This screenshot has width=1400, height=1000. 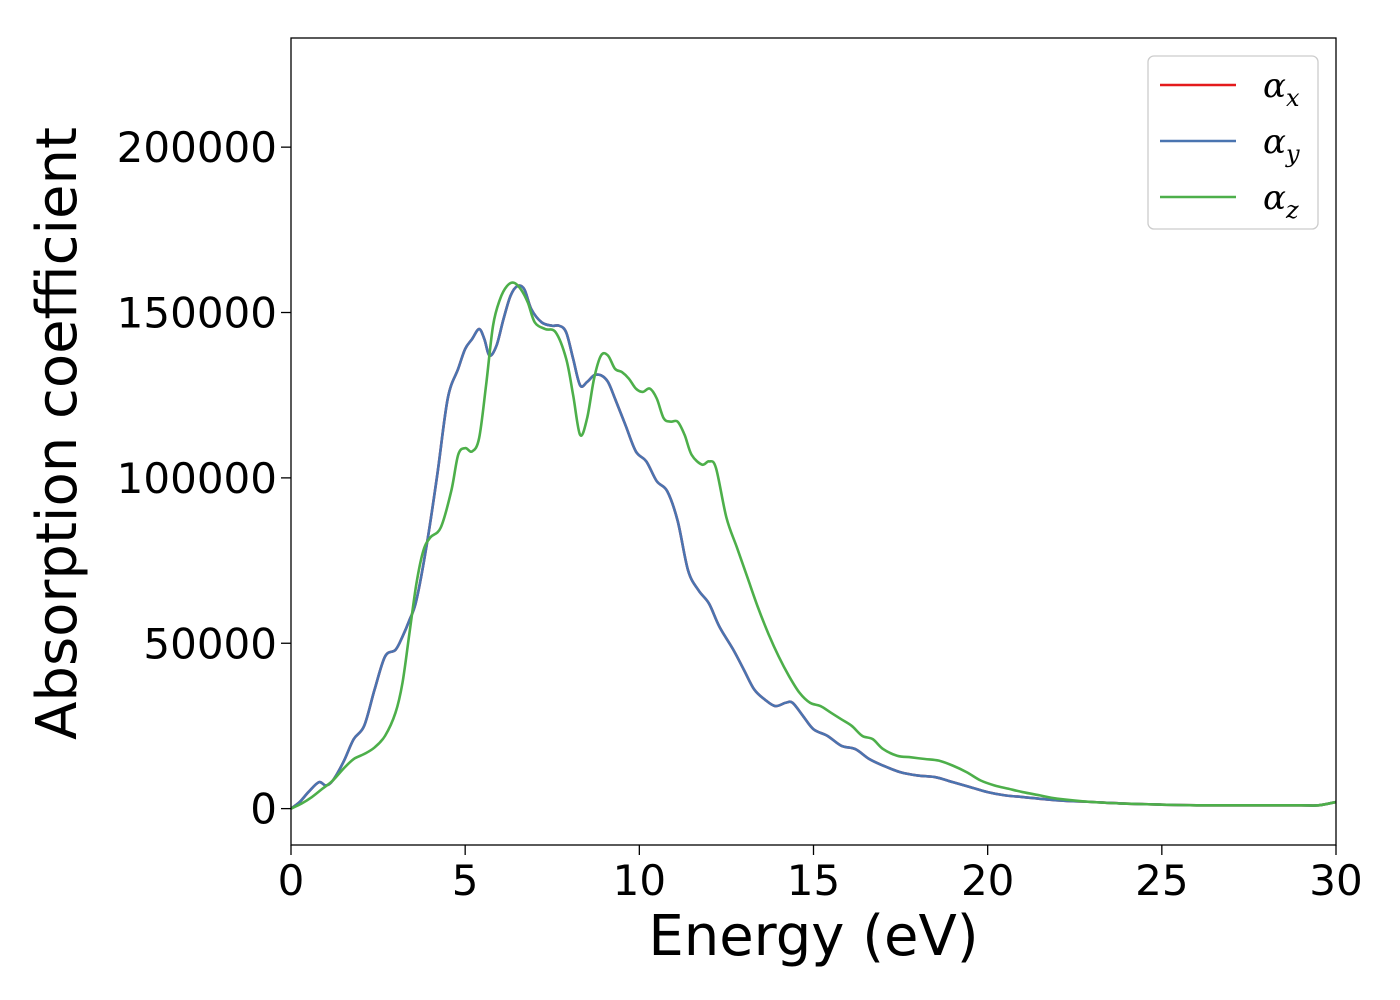 I want to click on x-tick-label: 25, so click(x=1161, y=880).